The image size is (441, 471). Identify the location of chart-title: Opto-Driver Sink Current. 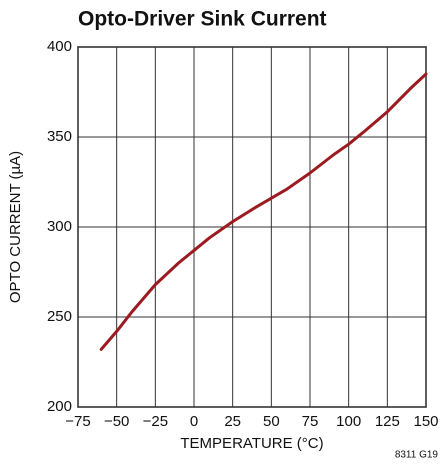
(202, 19).